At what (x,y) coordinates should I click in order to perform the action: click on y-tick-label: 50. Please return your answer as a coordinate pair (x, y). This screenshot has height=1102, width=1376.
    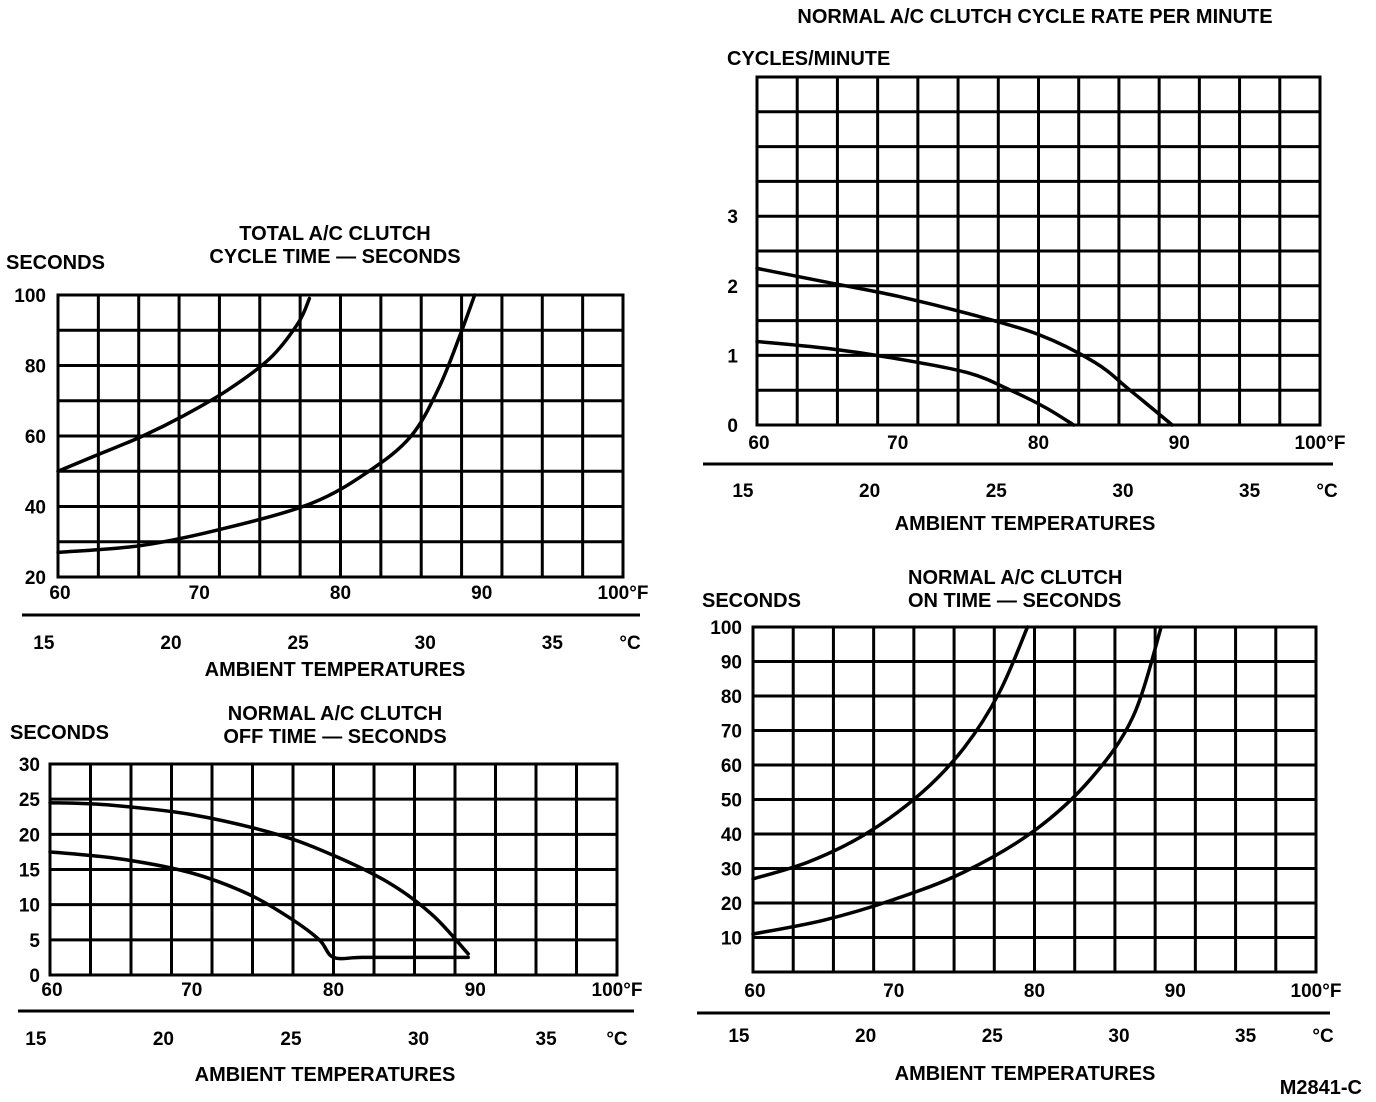
    Looking at the image, I should click on (731, 801).